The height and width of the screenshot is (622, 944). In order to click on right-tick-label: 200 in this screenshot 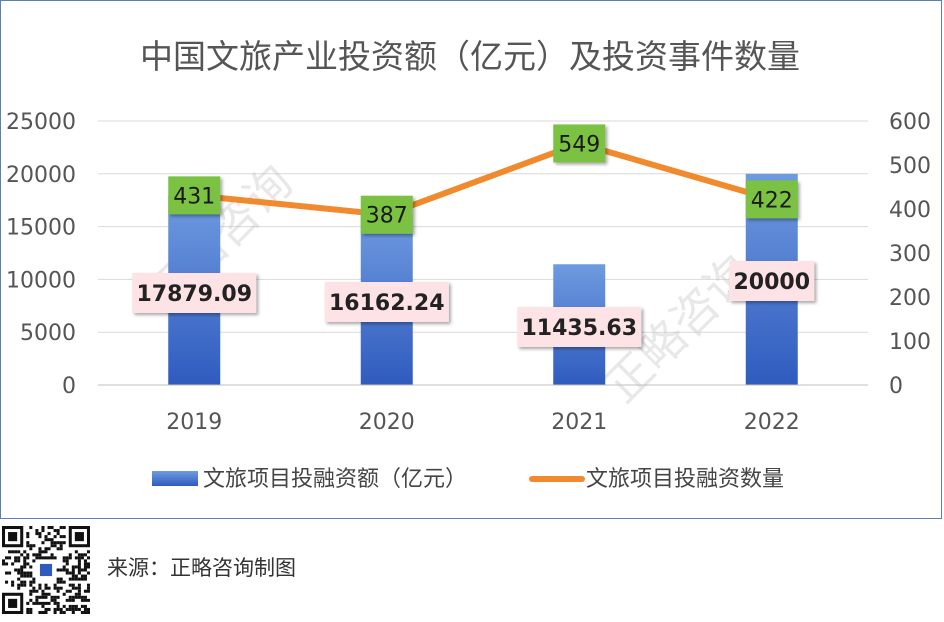, I will do `click(910, 298)`.